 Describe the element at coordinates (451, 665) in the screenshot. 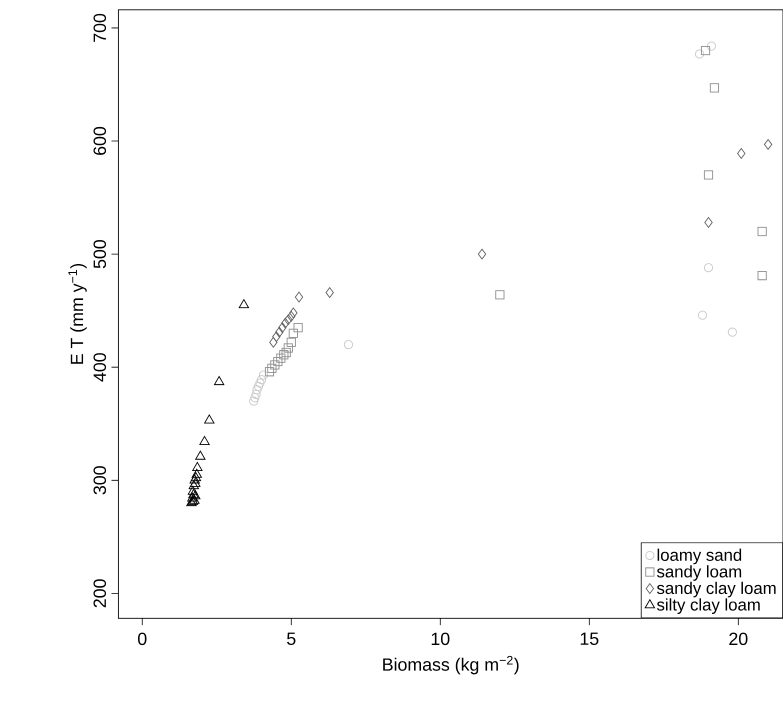

I see `x-axis-title: Biomass (kg m$^{−2}$)` at that location.